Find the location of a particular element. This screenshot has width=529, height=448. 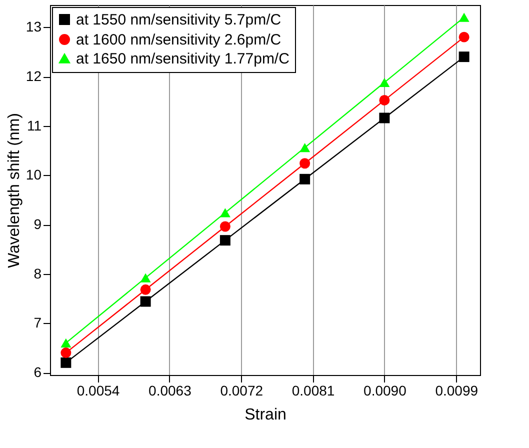

y-tick-label: 11 is located at coordinates (34, 125).